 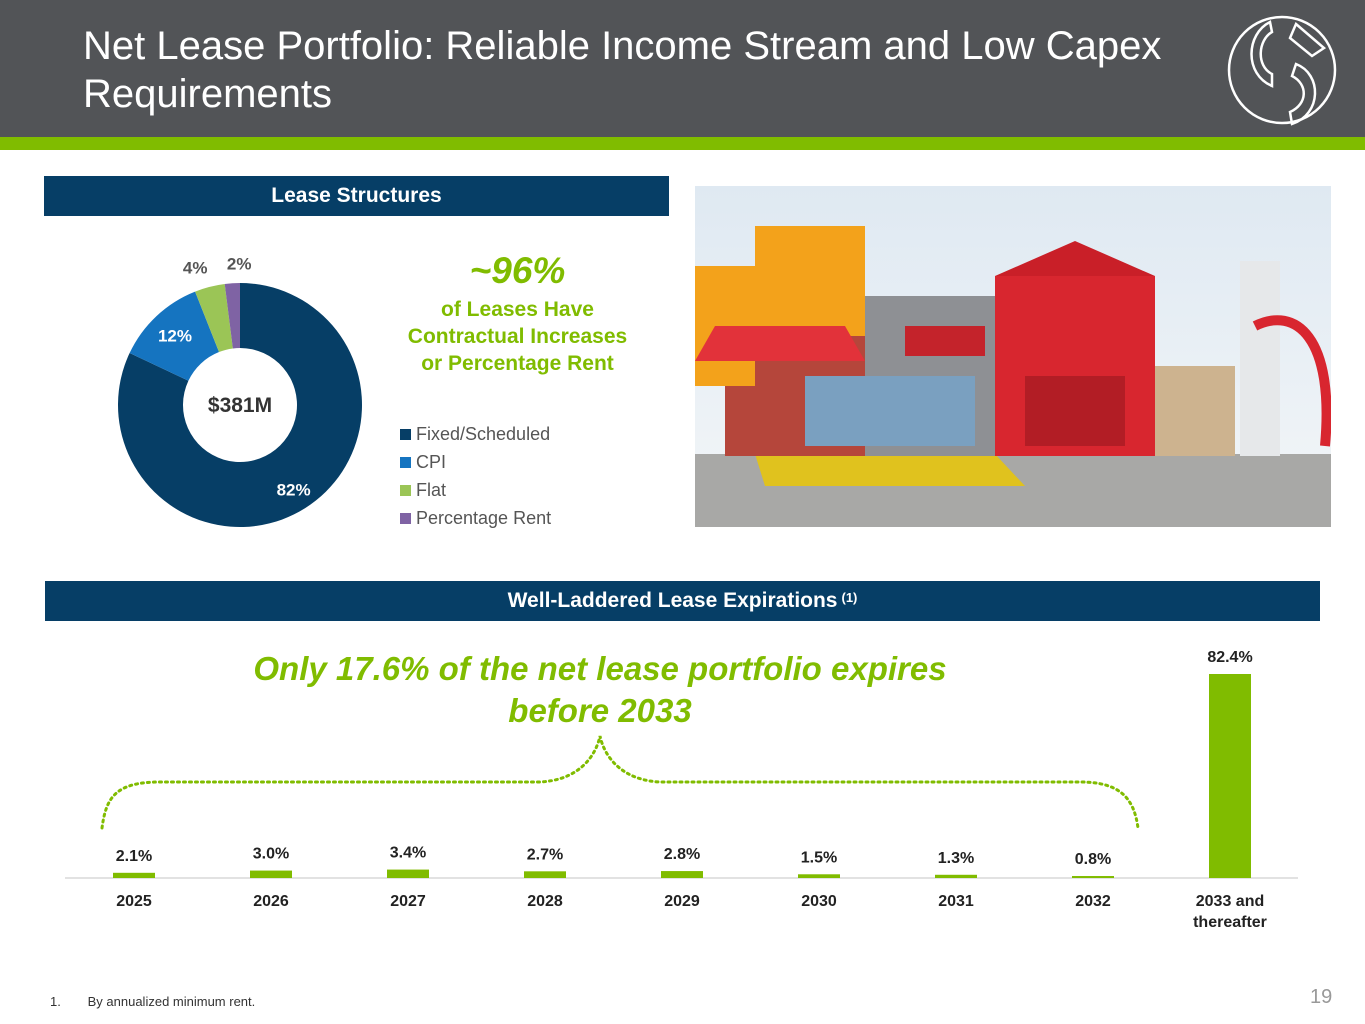 I want to click on bar-2029, so click(x=682, y=874).